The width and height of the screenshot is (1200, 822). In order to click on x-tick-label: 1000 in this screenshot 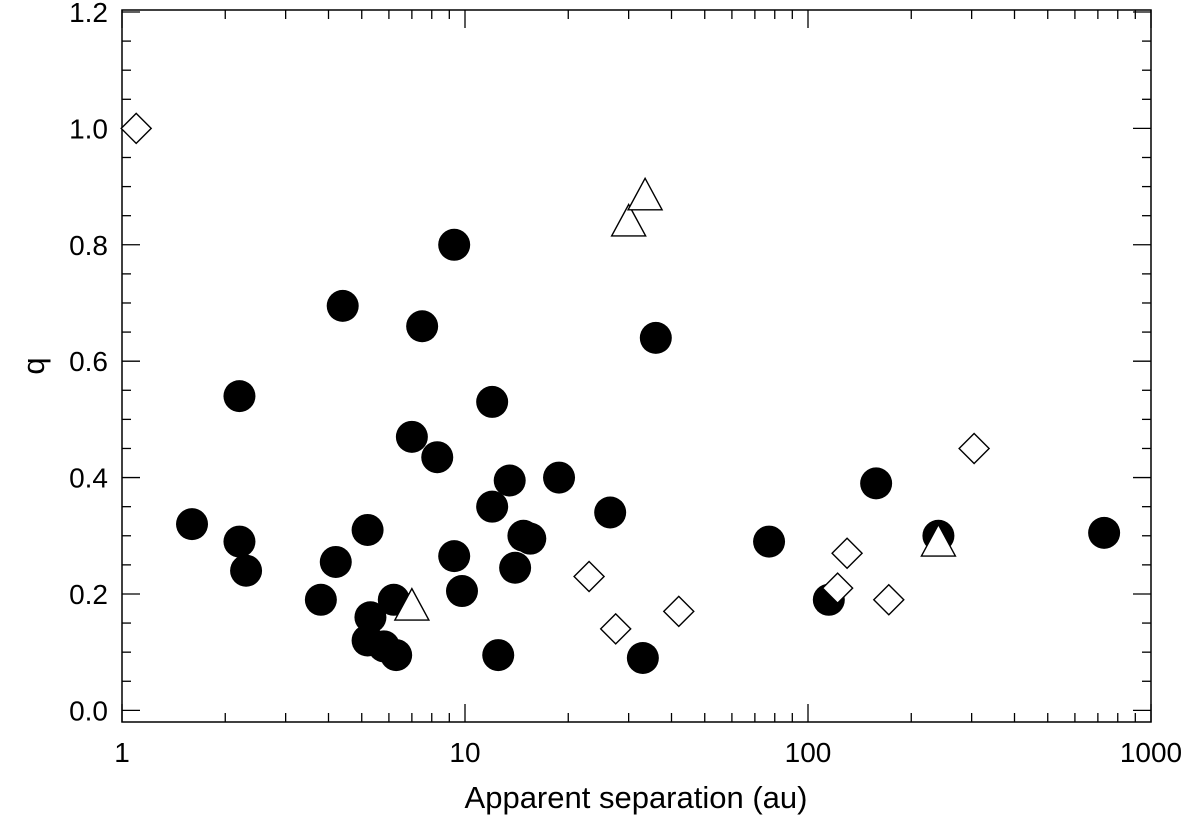, I will do `click(1151, 752)`.